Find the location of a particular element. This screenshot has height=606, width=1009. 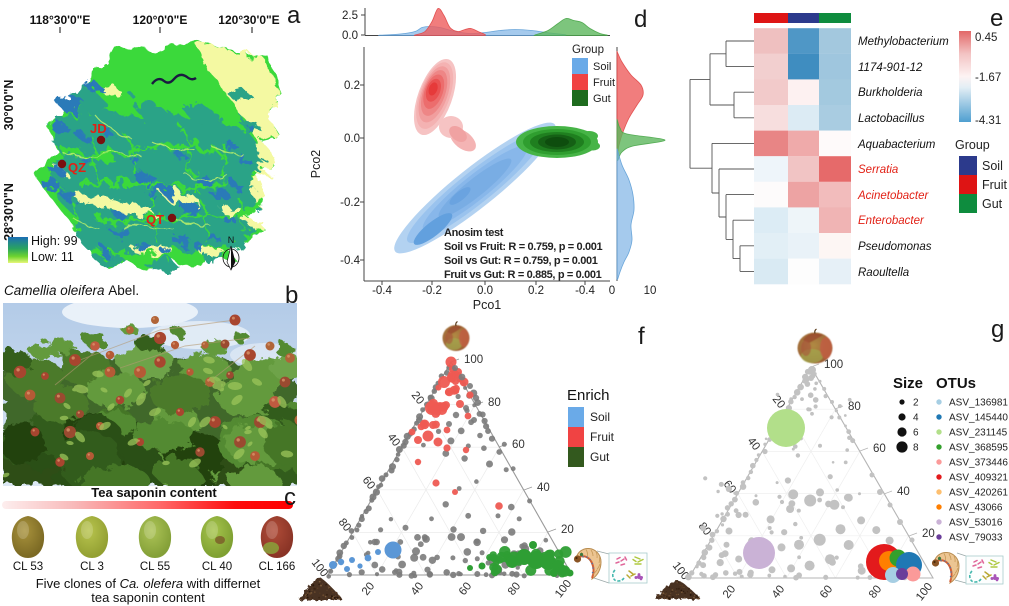

svg-text: 6 is located at coordinates (916, 433).